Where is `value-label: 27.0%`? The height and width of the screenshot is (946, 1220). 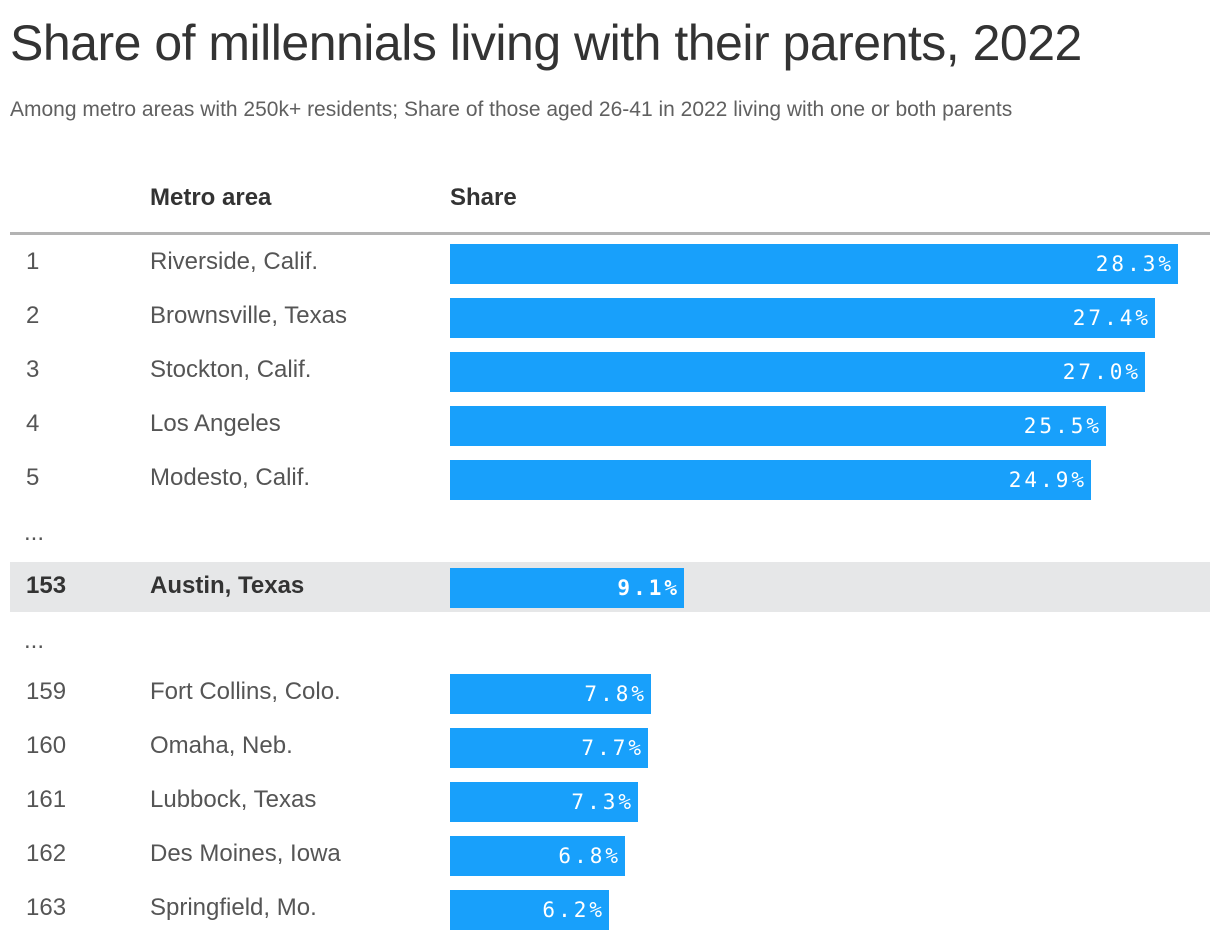 value-label: 27.0% is located at coordinates (1101, 372).